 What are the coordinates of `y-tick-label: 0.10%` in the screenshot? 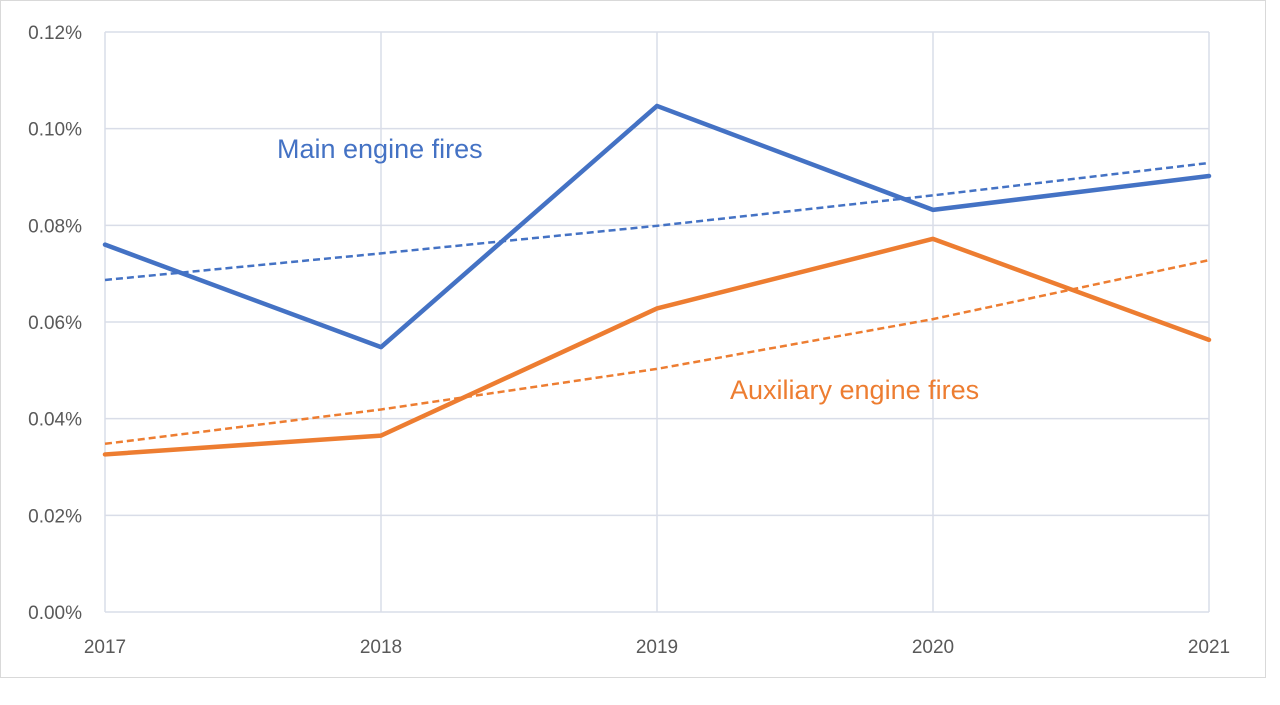 It's located at (55, 130).